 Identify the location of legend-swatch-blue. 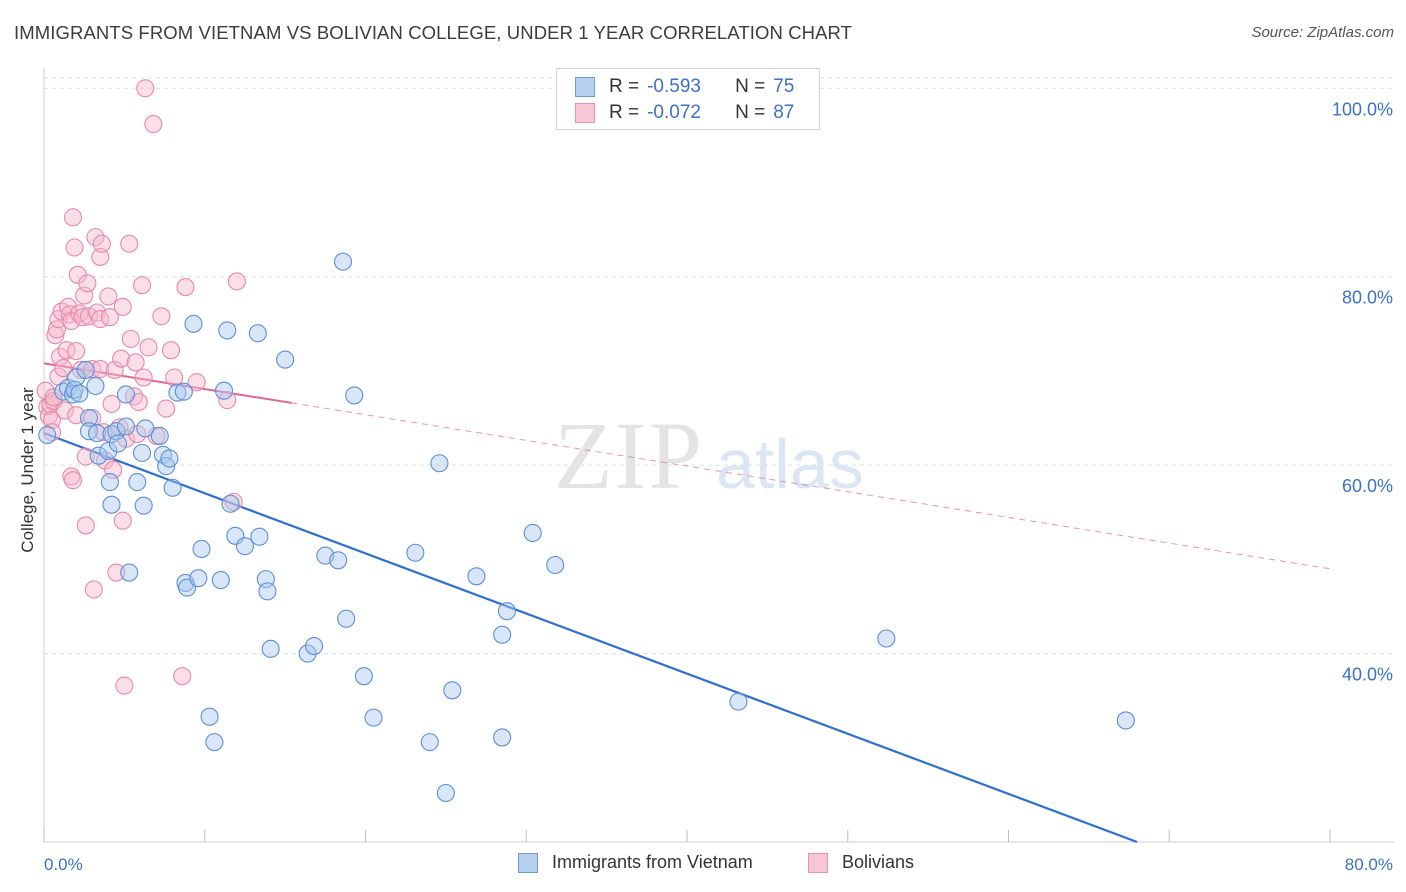
(585, 87).